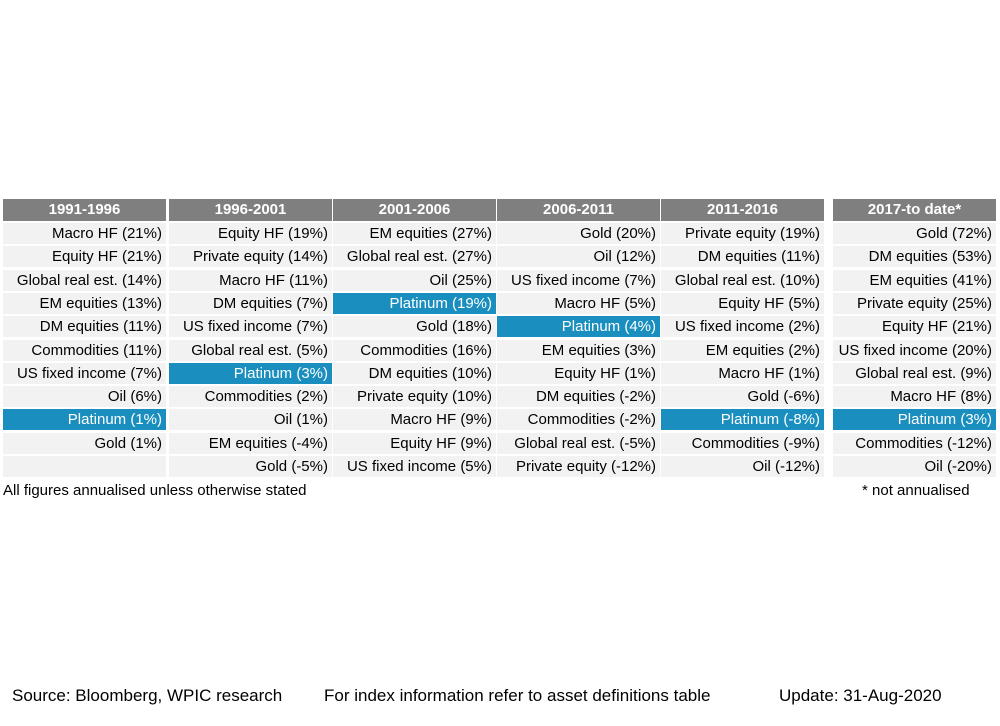  What do you see at coordinates (742, 233) in the screenshot?
I see `asset-return-cell: Private equity (19%)` at bounding box center [742, 233].